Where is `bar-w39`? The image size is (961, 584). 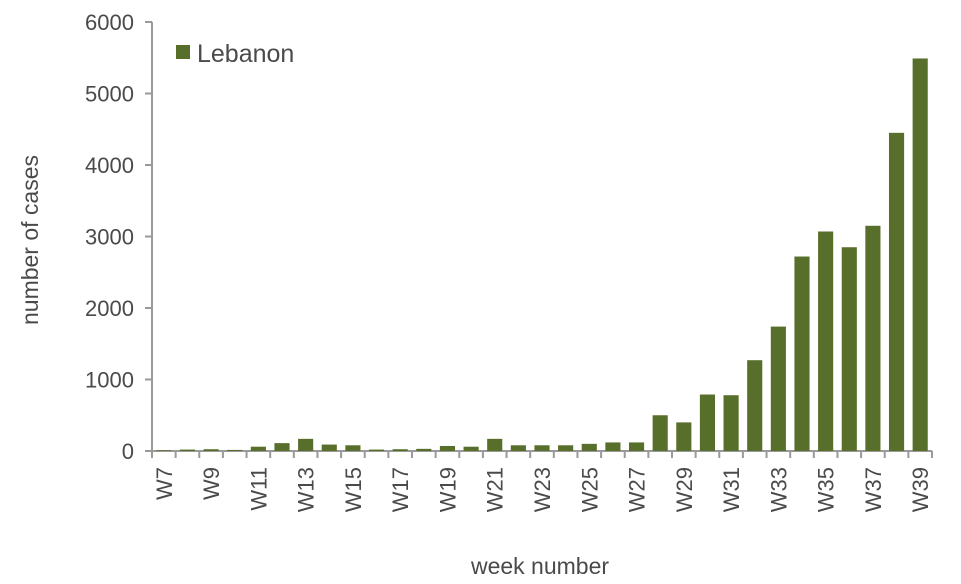 bar-w39 is located at coordinates (920, 255).